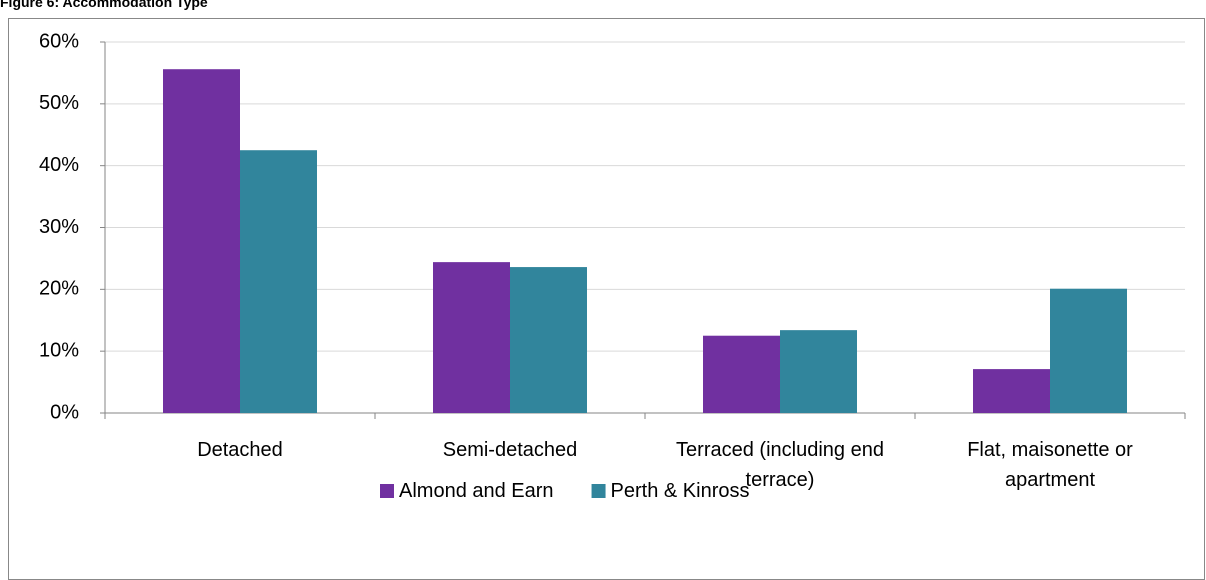 Image resolution: width=1206 pixels, height=580 pixels. I want to click on y-tick-label: 30%, so click(59, 227).